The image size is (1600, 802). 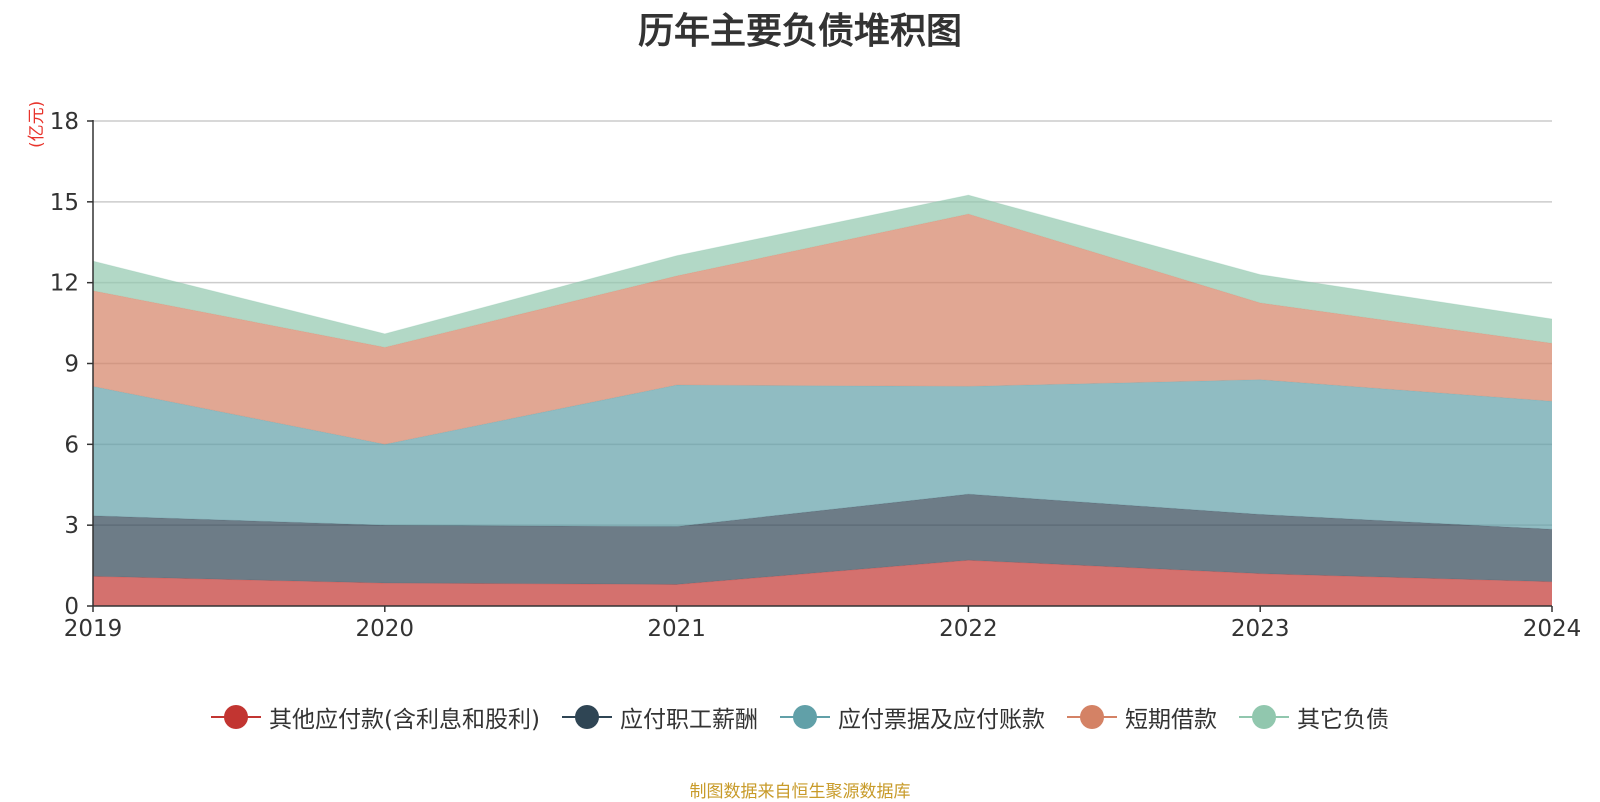 What do you see at coordinates (1342, 720) in the screenshot?
I see `legend-label: 其它负债` at bounding box center [1342, 720].